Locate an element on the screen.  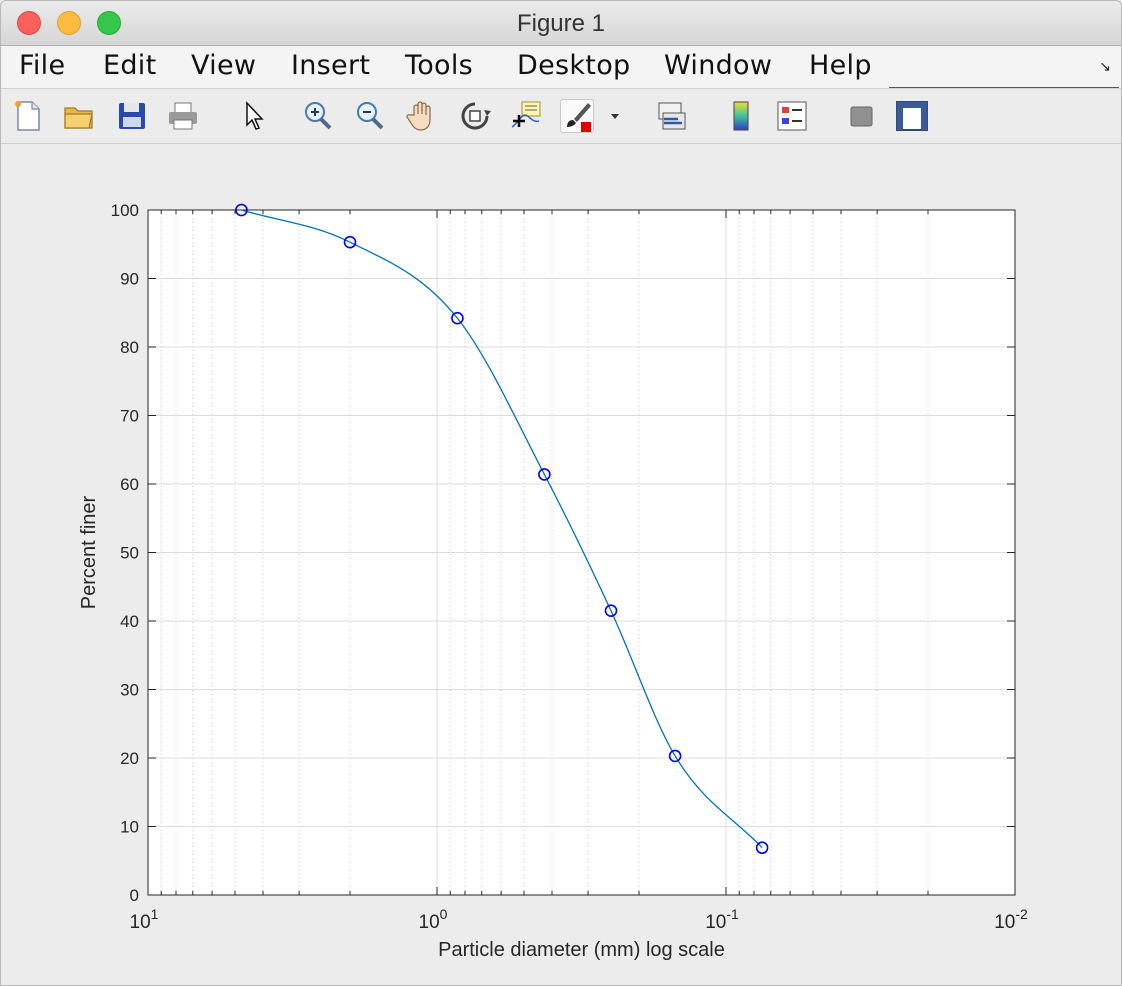
pan-hand-icon is located at coordinates (422, 116).